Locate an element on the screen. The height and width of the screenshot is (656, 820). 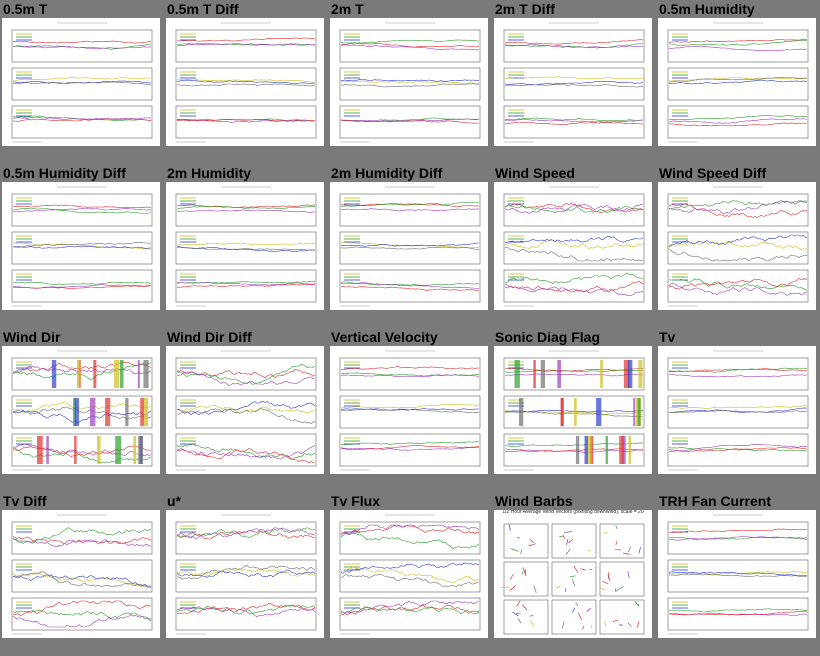
panel-title: 2m T Diff is located at coordinates (525, 9).